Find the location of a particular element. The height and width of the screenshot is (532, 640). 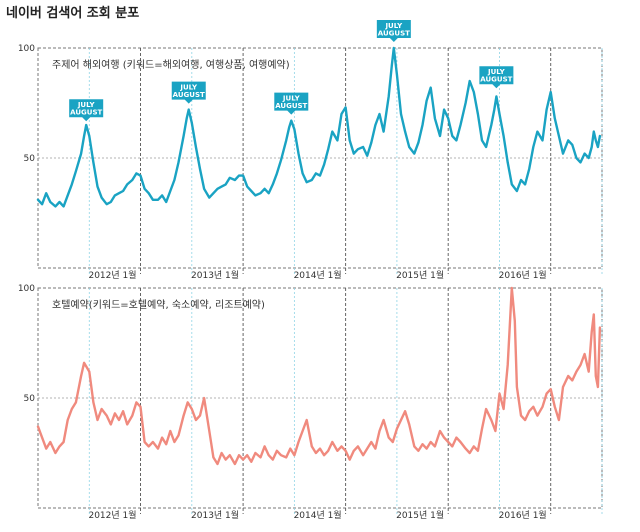

x-tick-label: 2014년 1월 is located at coordinates (318, 275).